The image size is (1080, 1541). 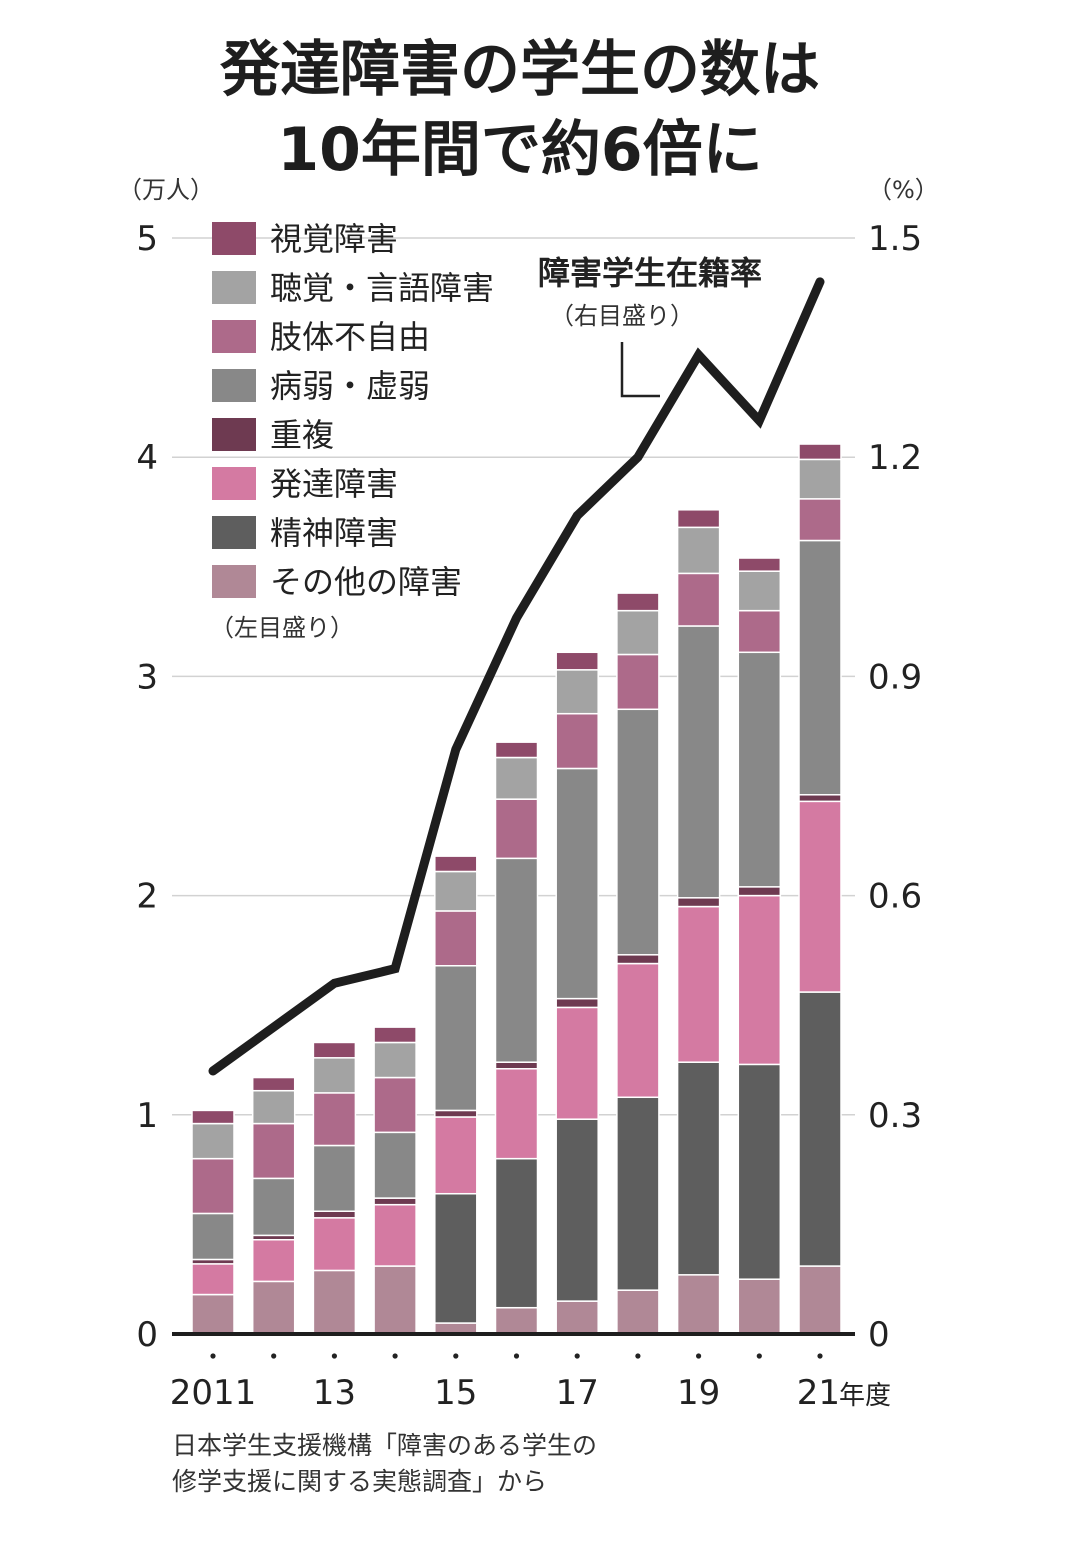 What do you see at coordinates (302, 435) in the screenshot?
I see `legend-label: 重複` at bounding box center [302, 435].